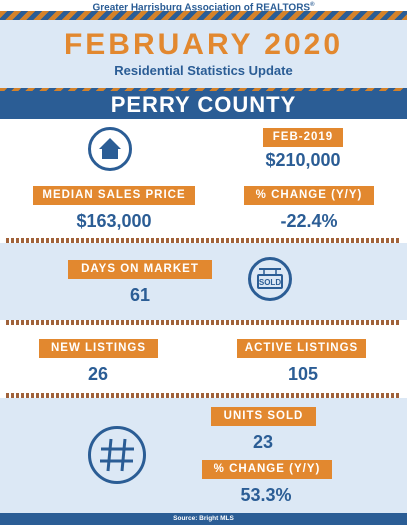  I want to click on registered-mark: ®, so click(312, 5).